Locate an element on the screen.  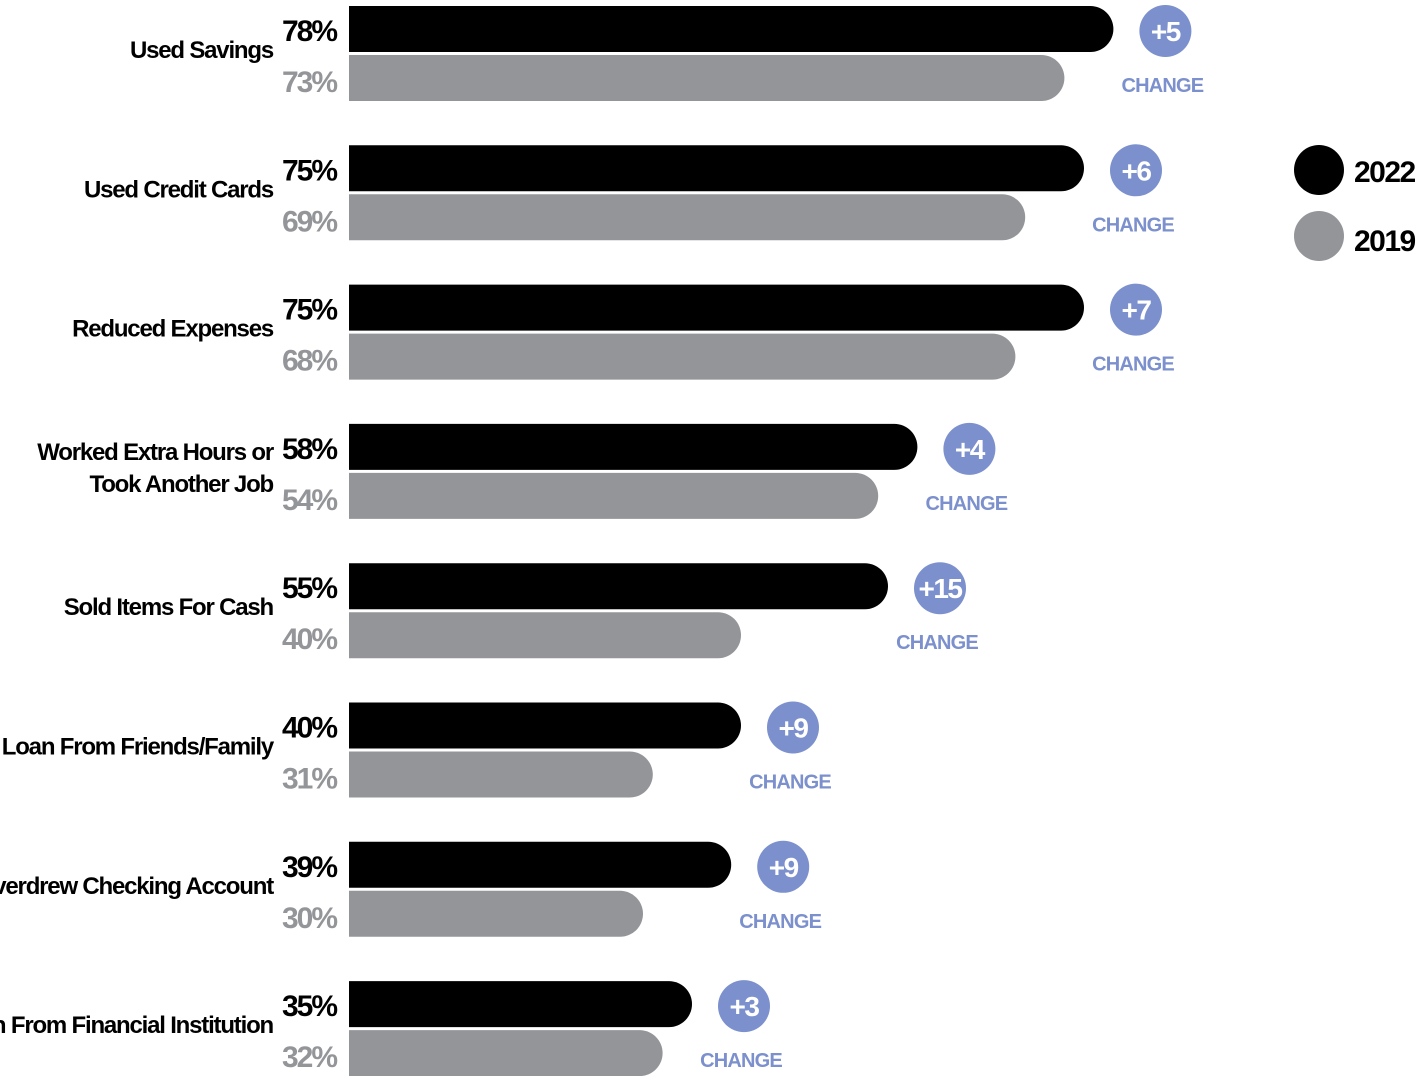
value-label-2022: 39% is located at coordinates (309, 867).